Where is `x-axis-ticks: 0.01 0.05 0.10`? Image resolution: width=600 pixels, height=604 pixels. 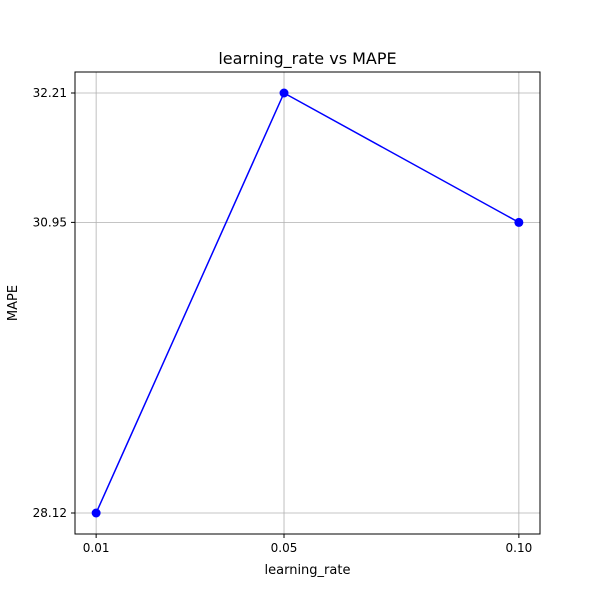 x-axis-ticks: 0.01 0.05 0.10 is located at coordinates (307, 544).